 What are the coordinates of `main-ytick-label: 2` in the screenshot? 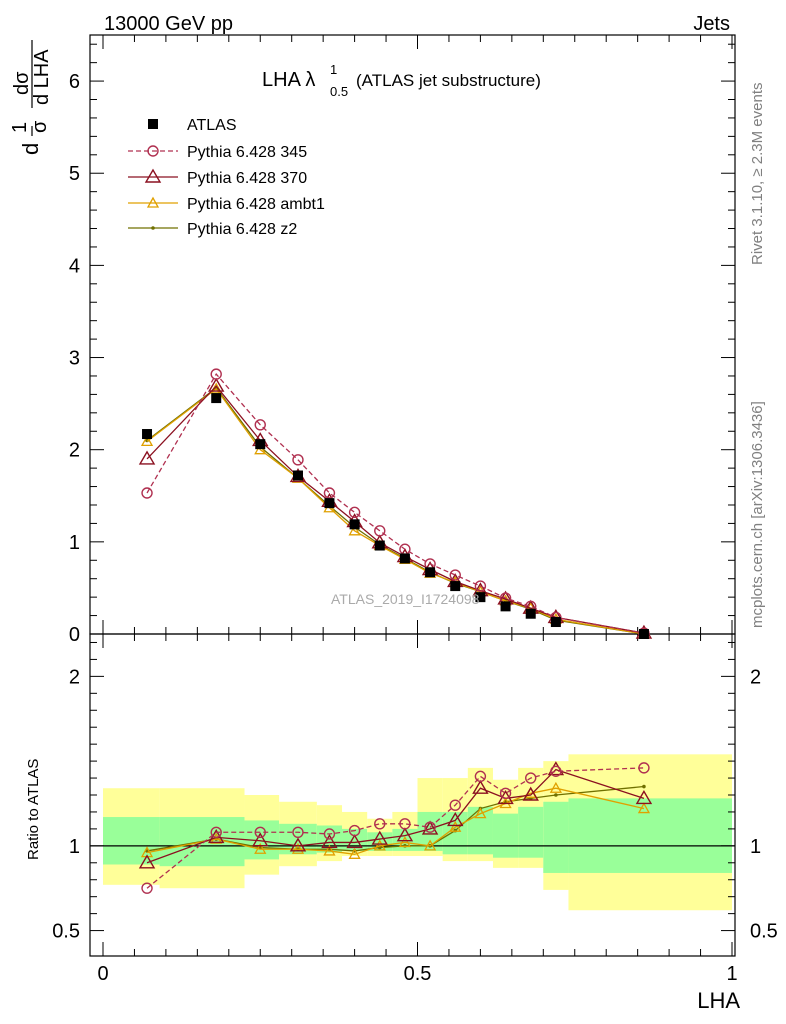 It's located at (74, 451).